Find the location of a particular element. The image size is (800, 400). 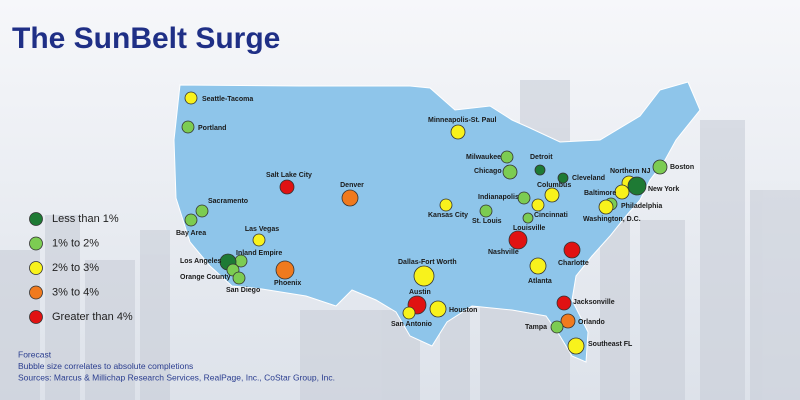

city-label: Orange County is located at coordinates (205, 277).